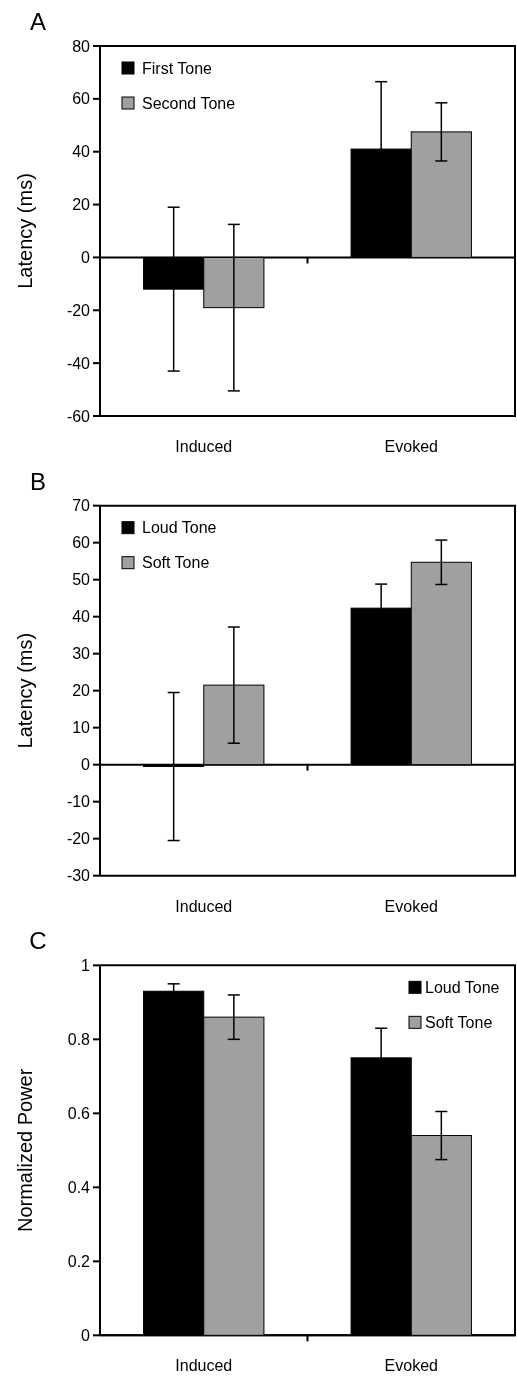 The height and width of the screenshot is (1379, 517). Describe the element at coordinates (81, 580) in the screenshot. I see `y-tick-label: 50` at that location.